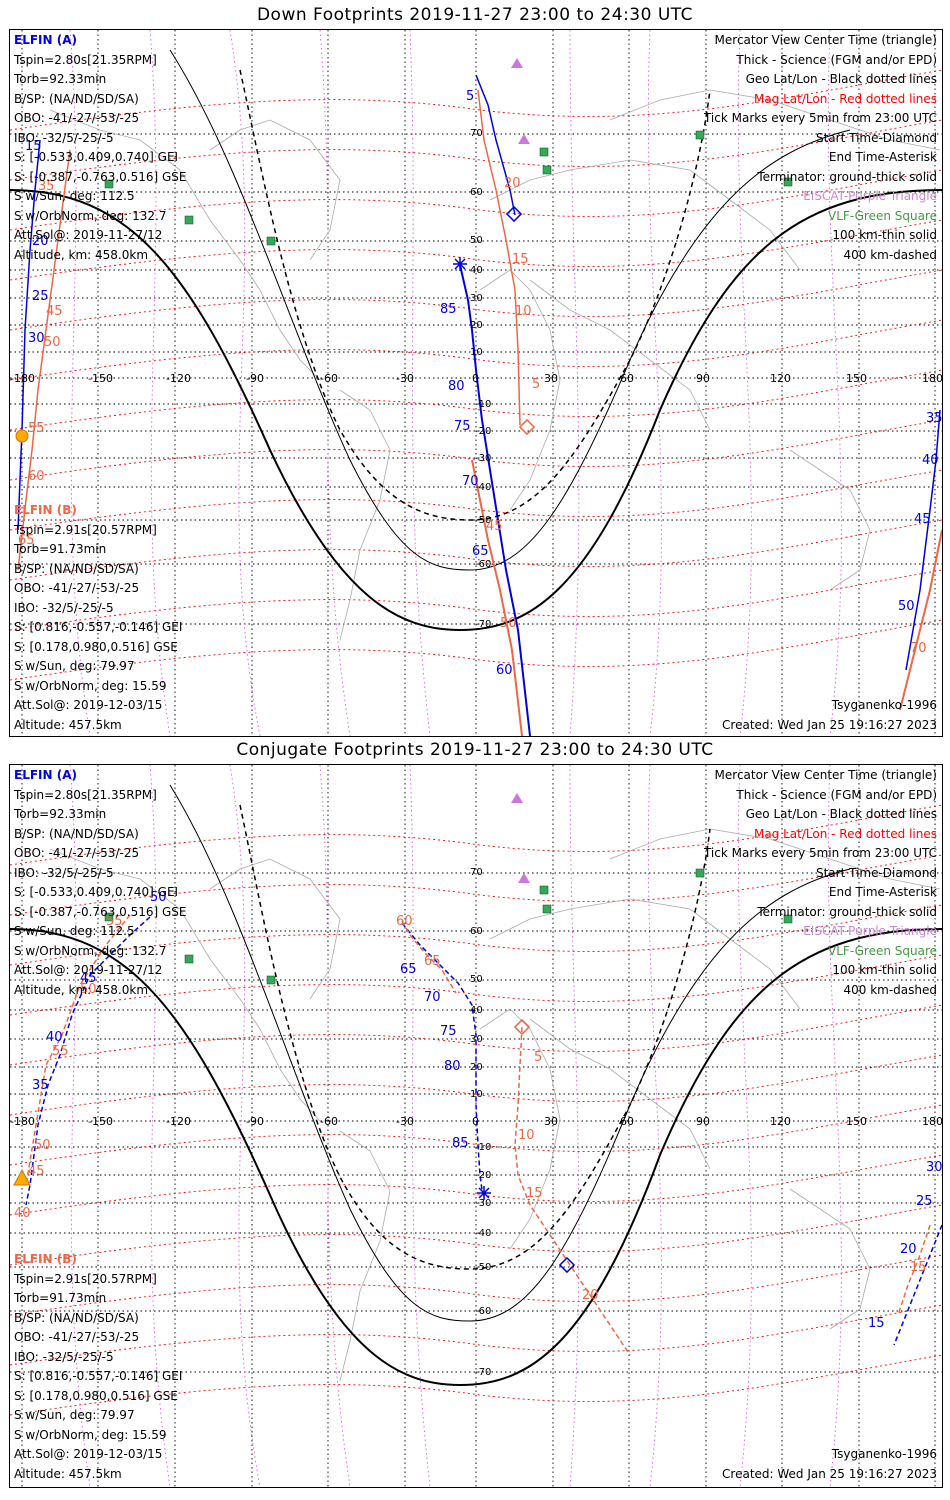 The height and width of the screenshot is (1500, 950). Describe the element at coordinates (845, 98) in the screenshot. I see `legend-item: Mag Lat/Lon - Red dotted lines` at that location.